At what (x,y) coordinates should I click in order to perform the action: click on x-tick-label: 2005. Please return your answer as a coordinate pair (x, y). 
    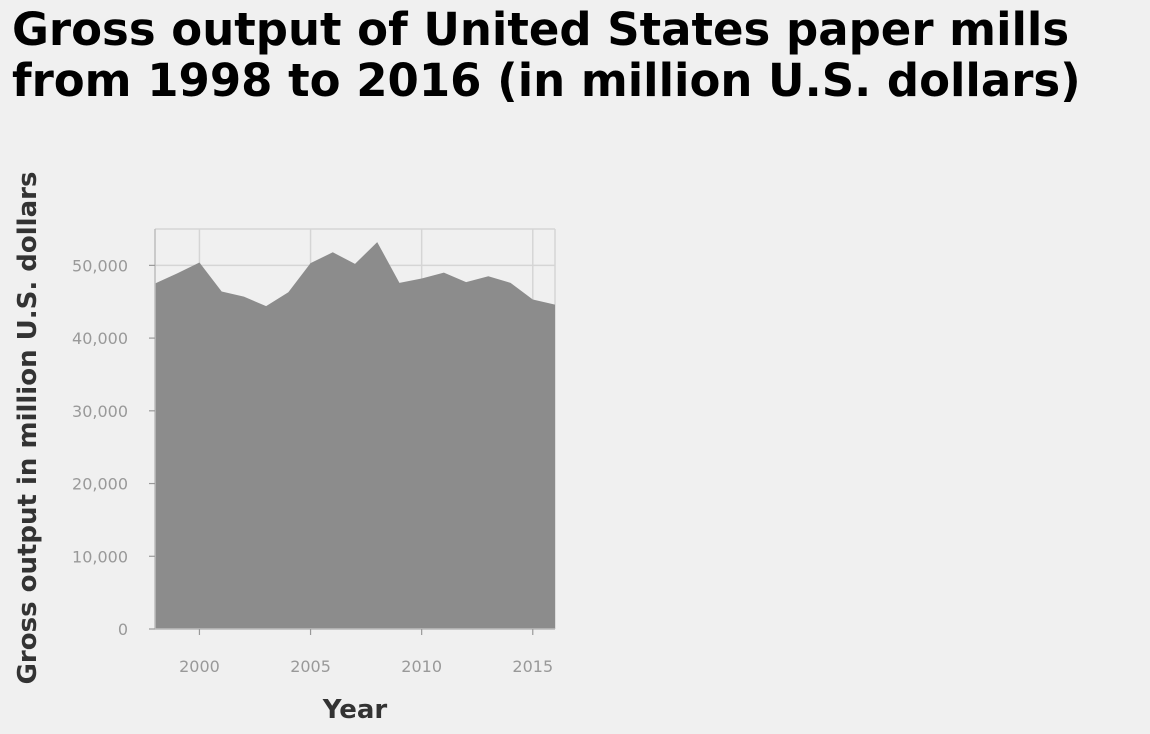
    Looking at the image, I should click on (310, 666).